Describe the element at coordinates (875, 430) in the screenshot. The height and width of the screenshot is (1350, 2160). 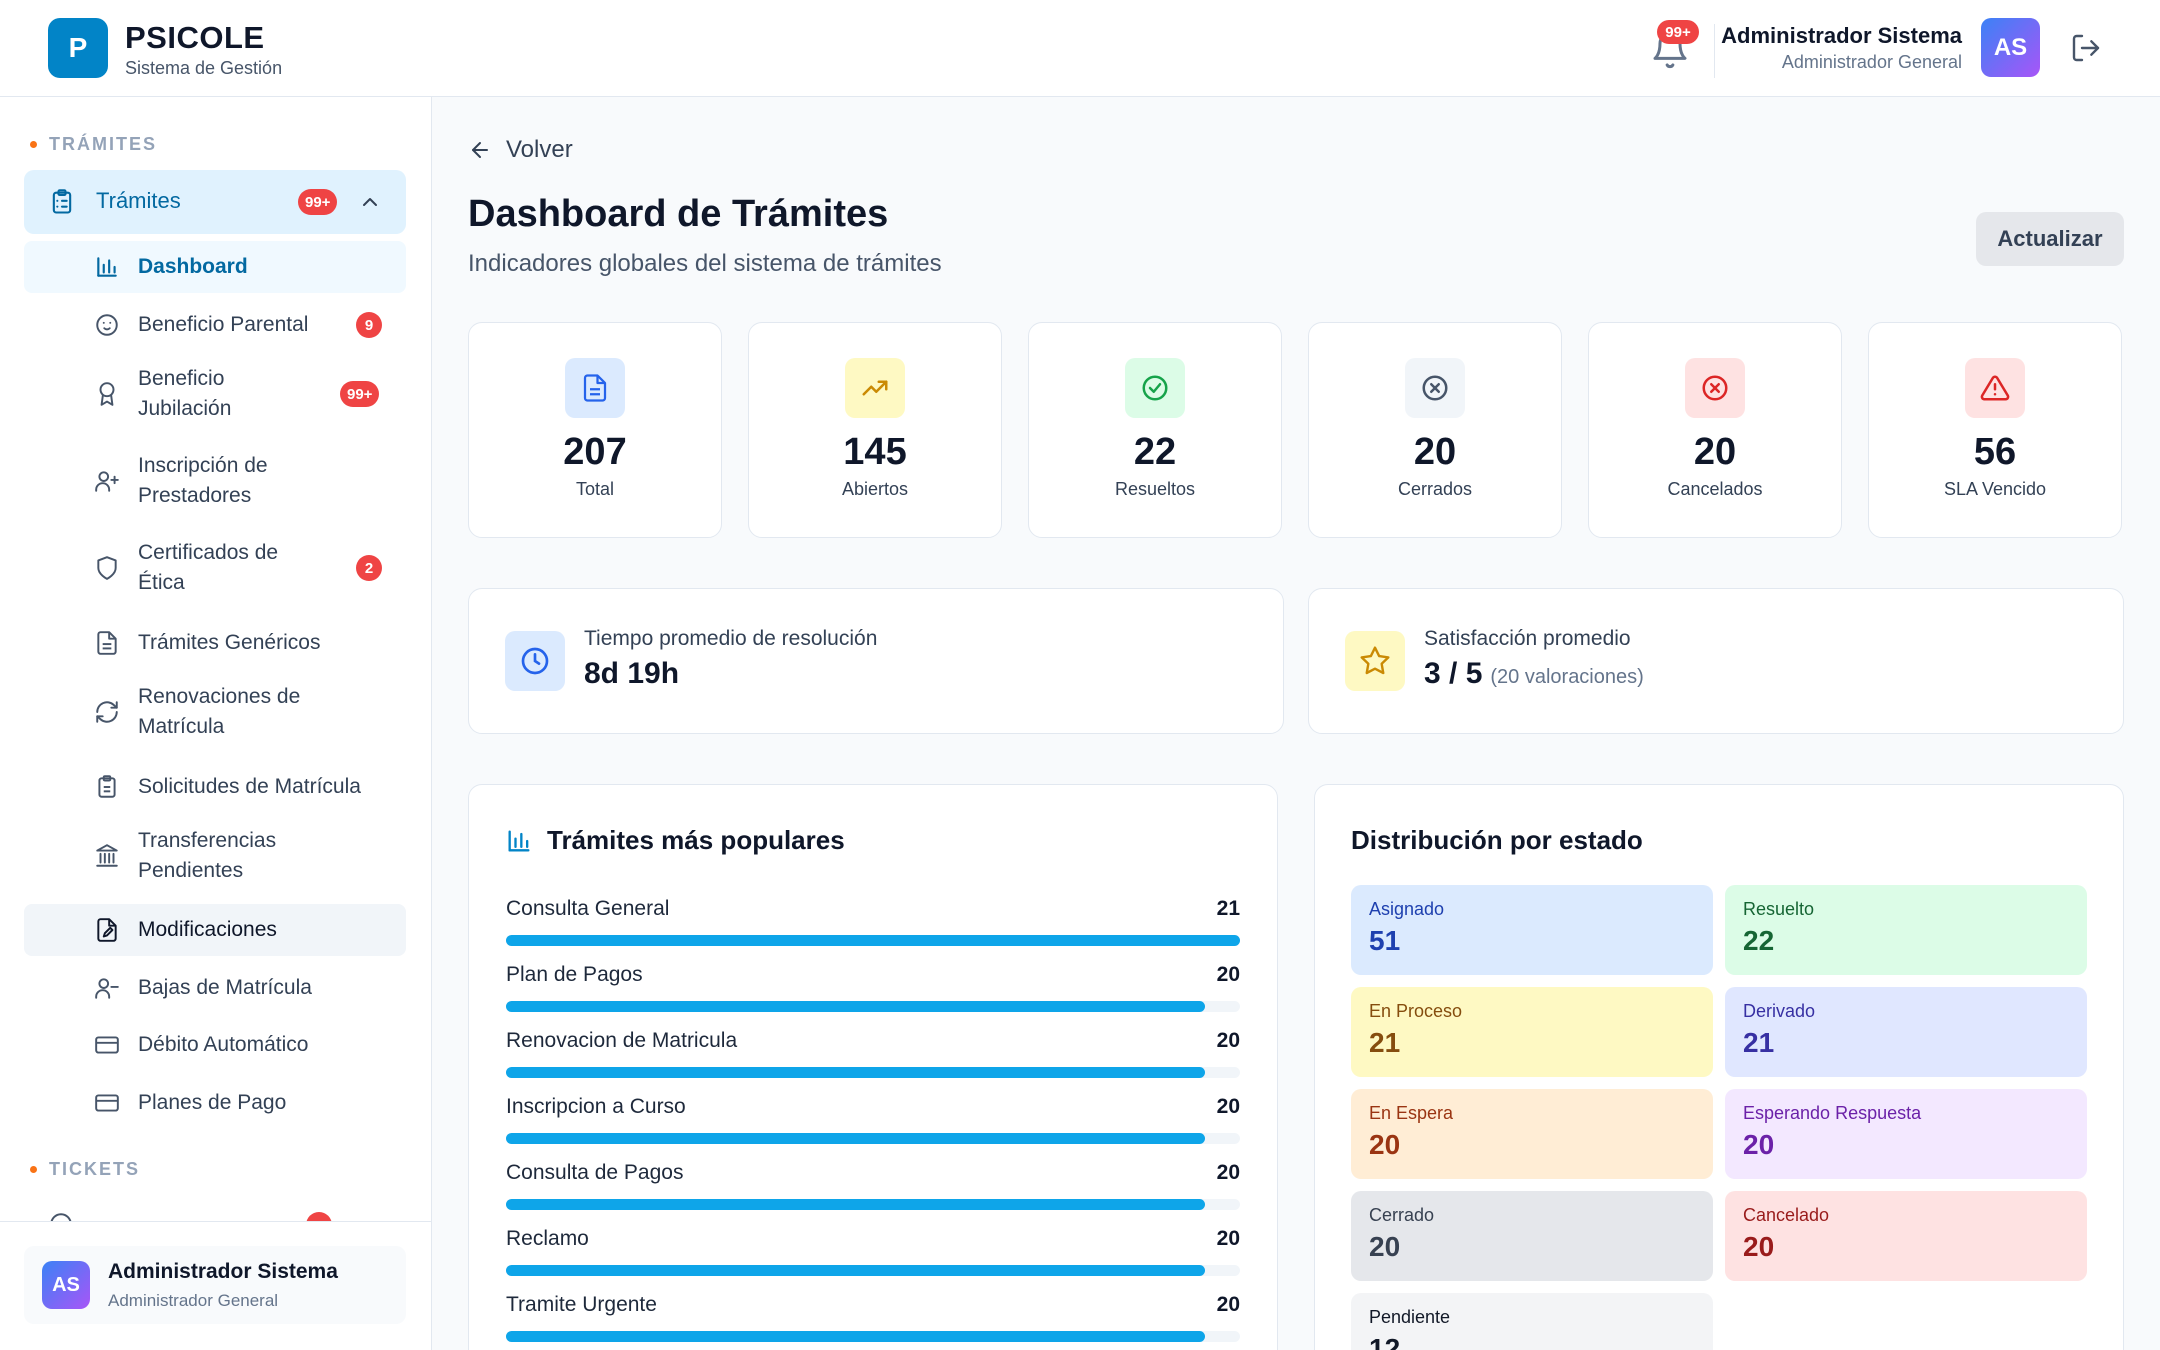
I see `stat-card-abiertos: 145 Abiertos` at that location.